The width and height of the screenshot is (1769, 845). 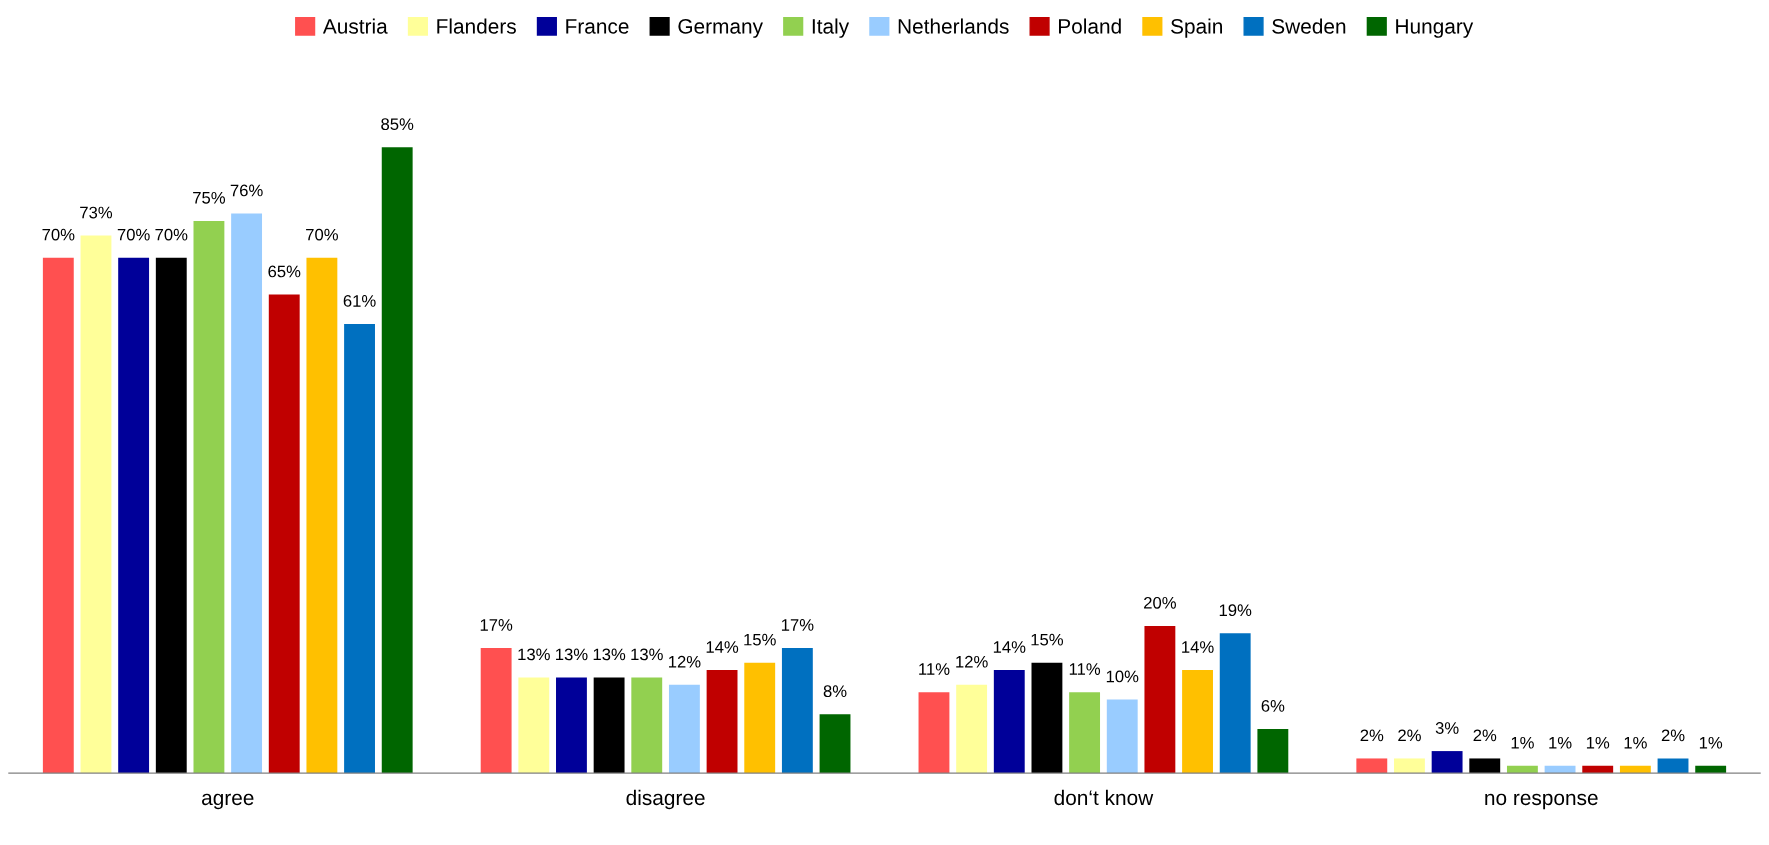 What do you see at coordinates (831, 28) in the screenshot?
I see `legend-label: Italy` at bounding box center [831, 28].